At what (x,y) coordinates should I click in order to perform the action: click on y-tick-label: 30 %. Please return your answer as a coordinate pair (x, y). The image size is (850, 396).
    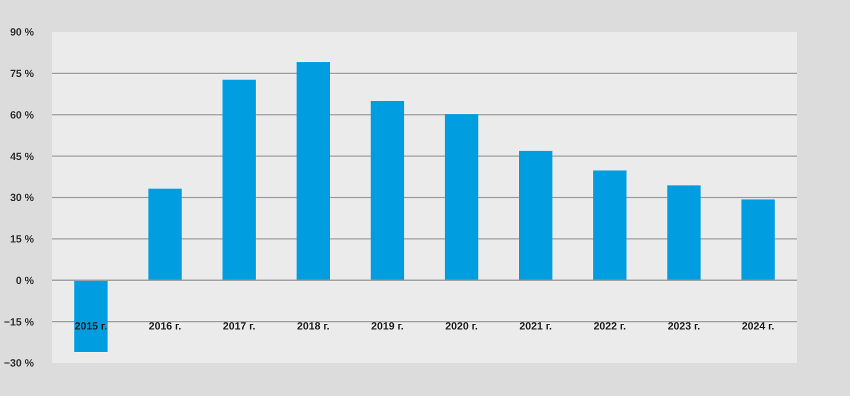
    Looking at the image, I should click on (22, 198).